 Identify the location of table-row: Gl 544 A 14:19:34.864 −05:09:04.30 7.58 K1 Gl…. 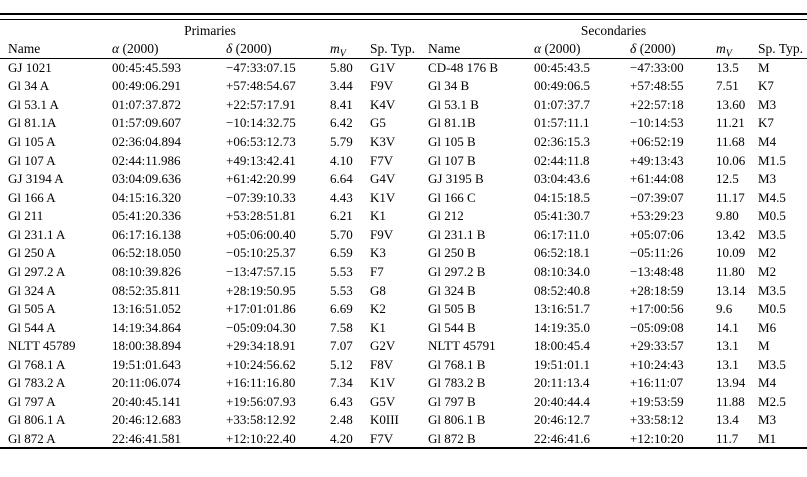
(403, 327).